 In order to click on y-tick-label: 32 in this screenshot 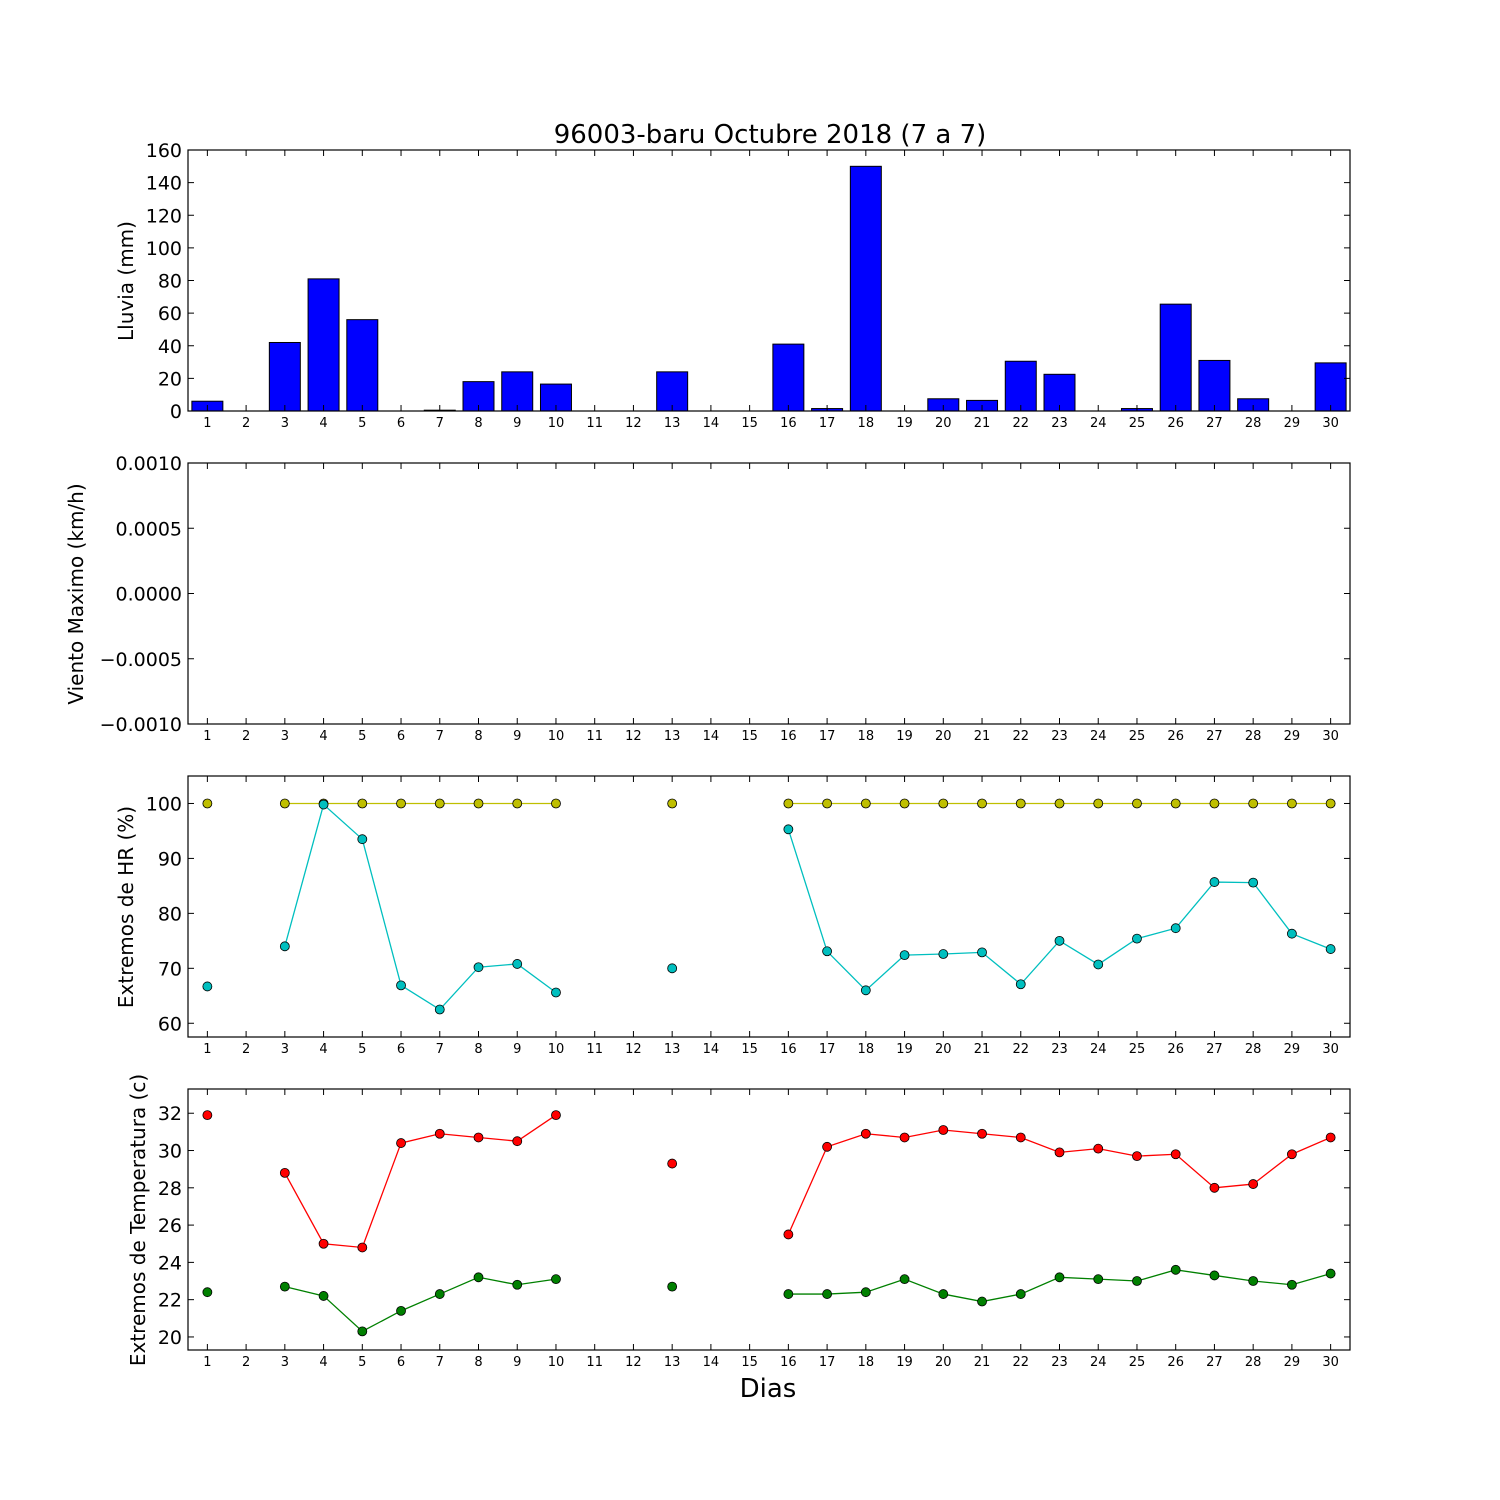, I will do `click(170, 1114)`.